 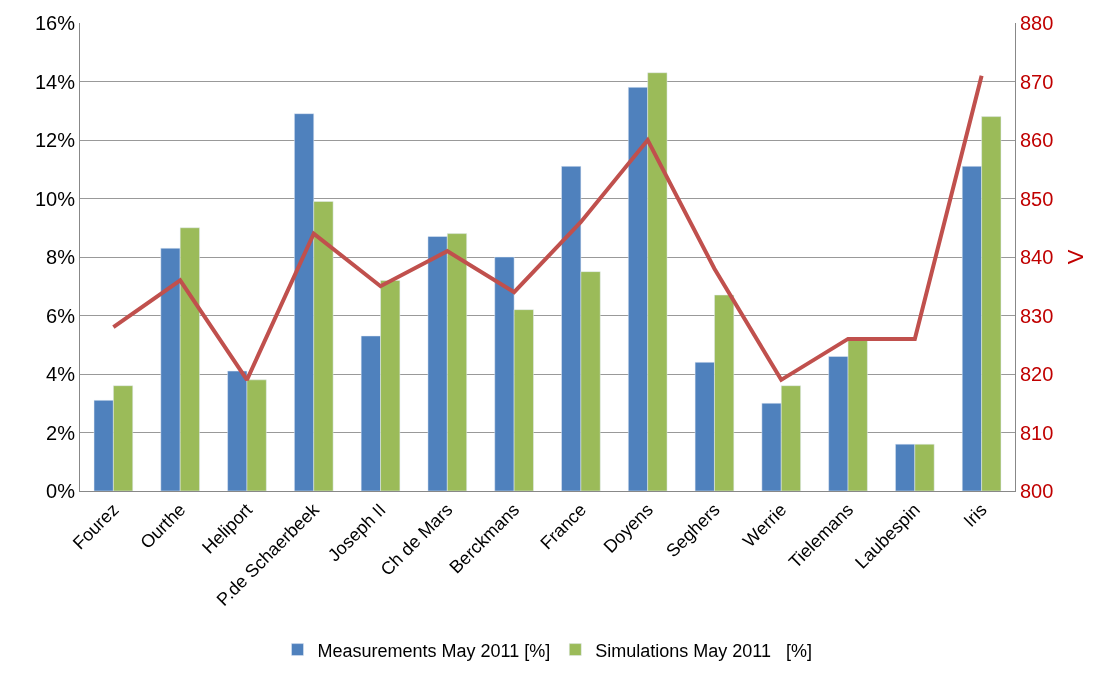 What do you see at coordinates (55, 23) in the screenshot?
I see `y-tick-label: 16%` at bounding box center [55, 23].